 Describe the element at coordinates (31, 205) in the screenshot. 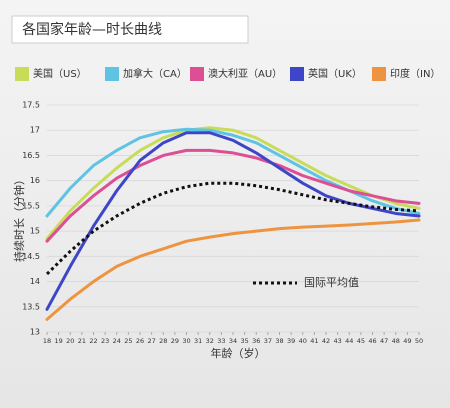

I see `y-tick-label: 15.5` at that location.